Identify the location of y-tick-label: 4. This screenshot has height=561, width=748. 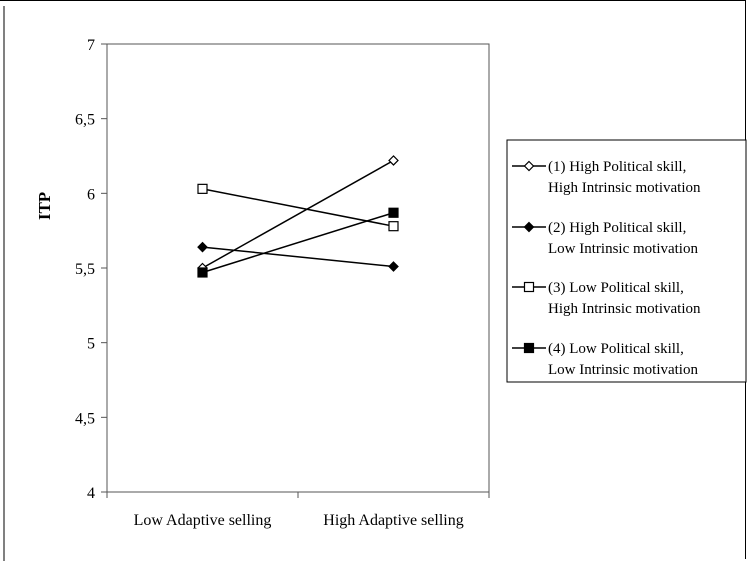
(91, 493).